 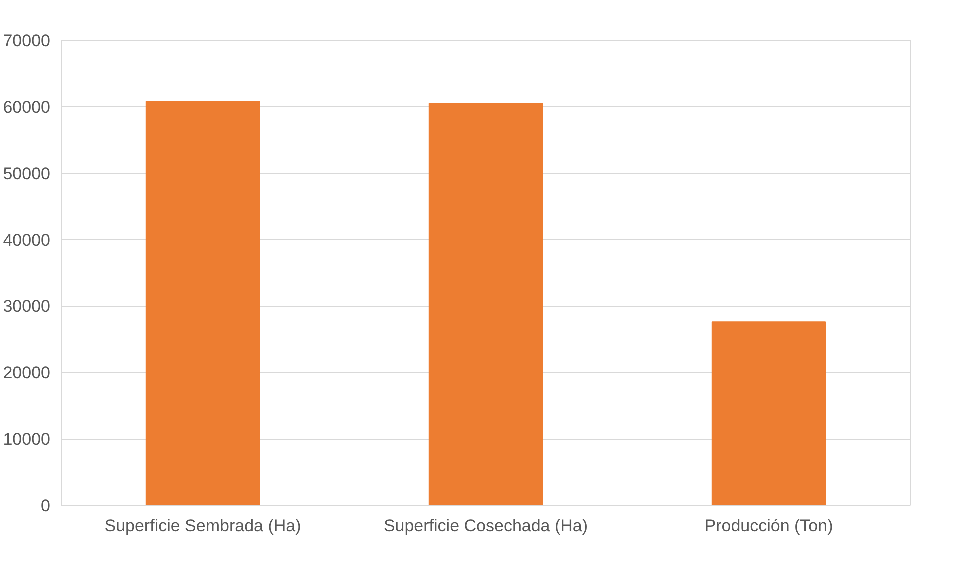 I want to click on y-tick-label: 70000, so click(x=27, y=41).